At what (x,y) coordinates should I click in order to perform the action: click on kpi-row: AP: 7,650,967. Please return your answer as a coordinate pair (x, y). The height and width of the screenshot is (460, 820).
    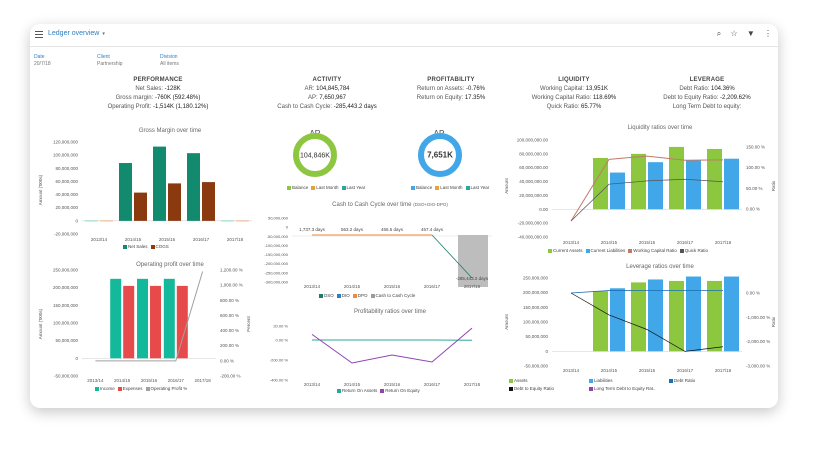
    Looking at the image, I should click on (327, 98).